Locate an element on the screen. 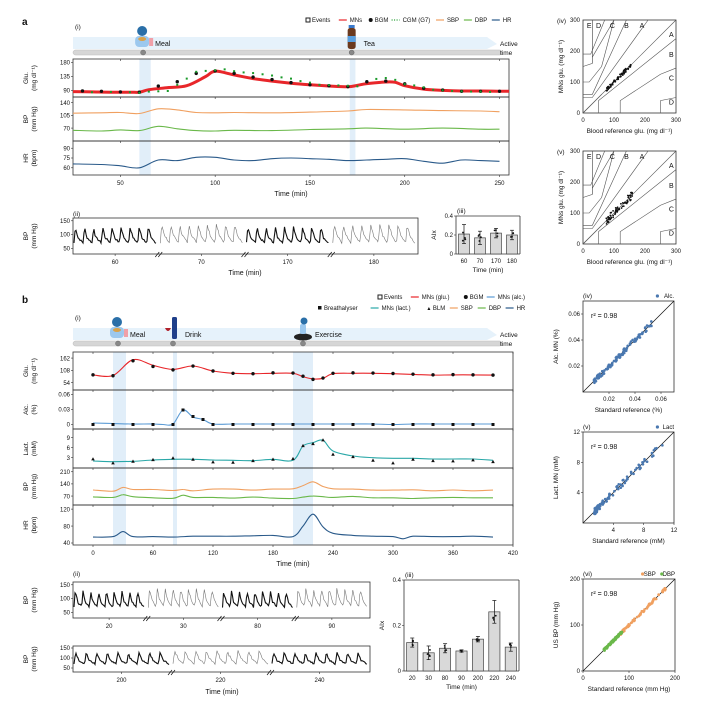 This screenshot has height=701, width=710. bottle-shape is located at coordinates (174, 328).